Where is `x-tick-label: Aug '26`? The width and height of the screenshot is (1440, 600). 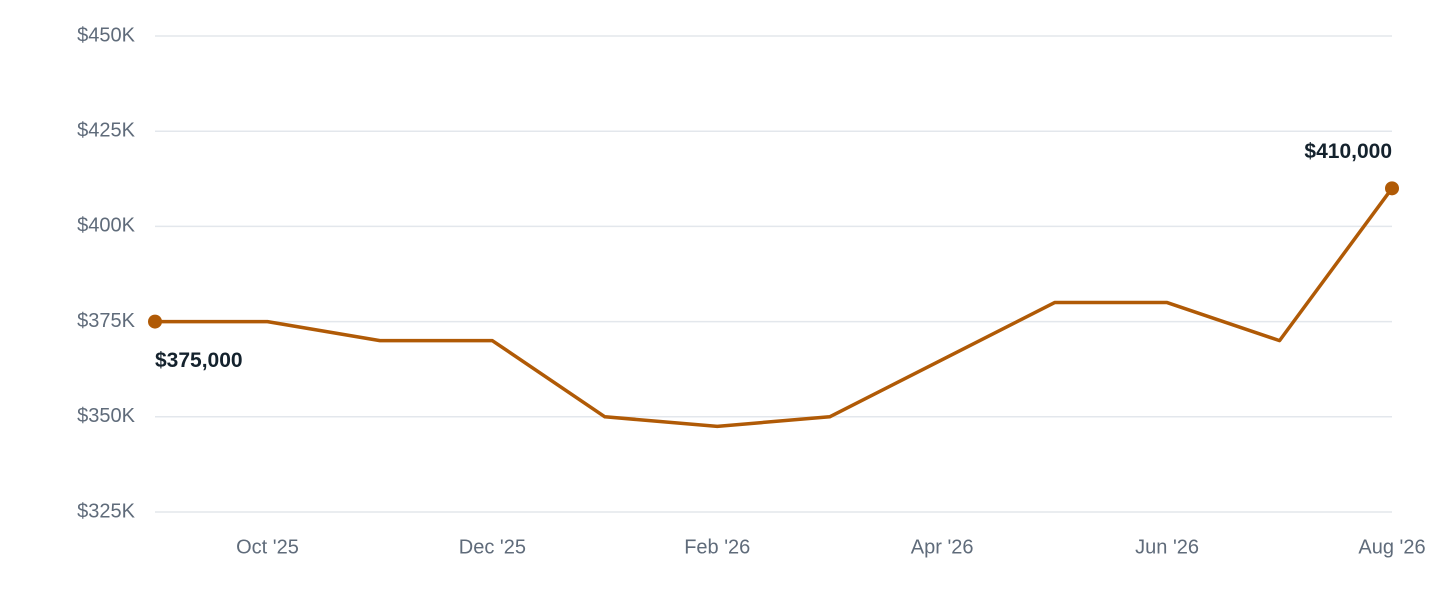
x-tick-label: Aug '26 is located at coordinates (1391, 547).